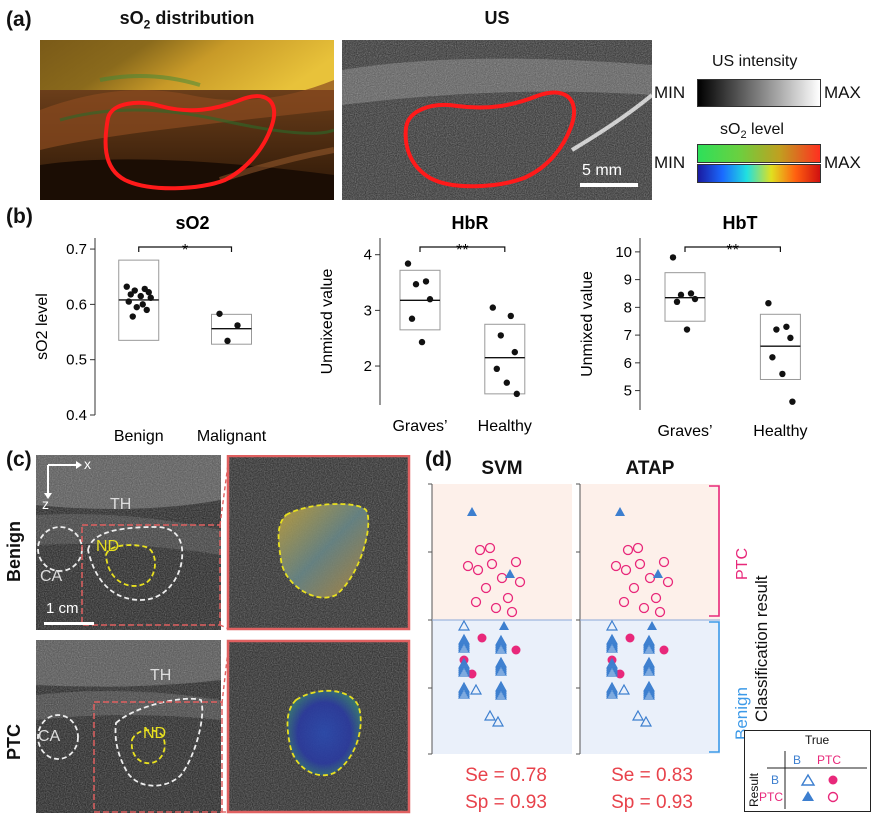 Image resolution: width=875 pixels, height=825 pixels. Describe the element at coordinates (462, 249) in the screenshot. I see `chart-1-sig-bracket` at that location.